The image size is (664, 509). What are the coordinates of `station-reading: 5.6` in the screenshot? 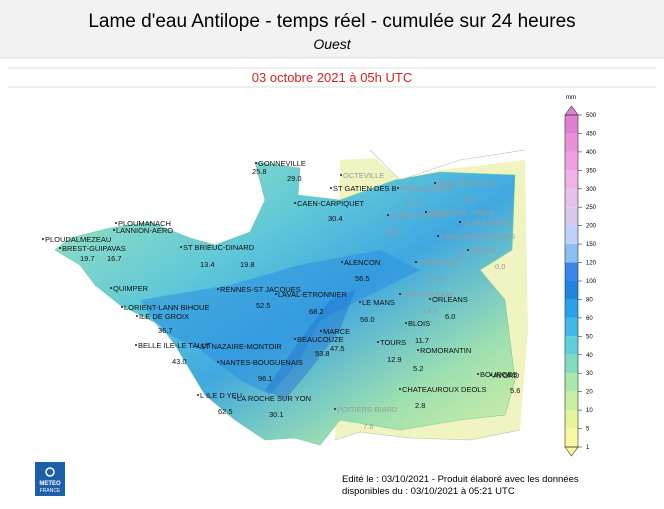 It's located at (515, 390).